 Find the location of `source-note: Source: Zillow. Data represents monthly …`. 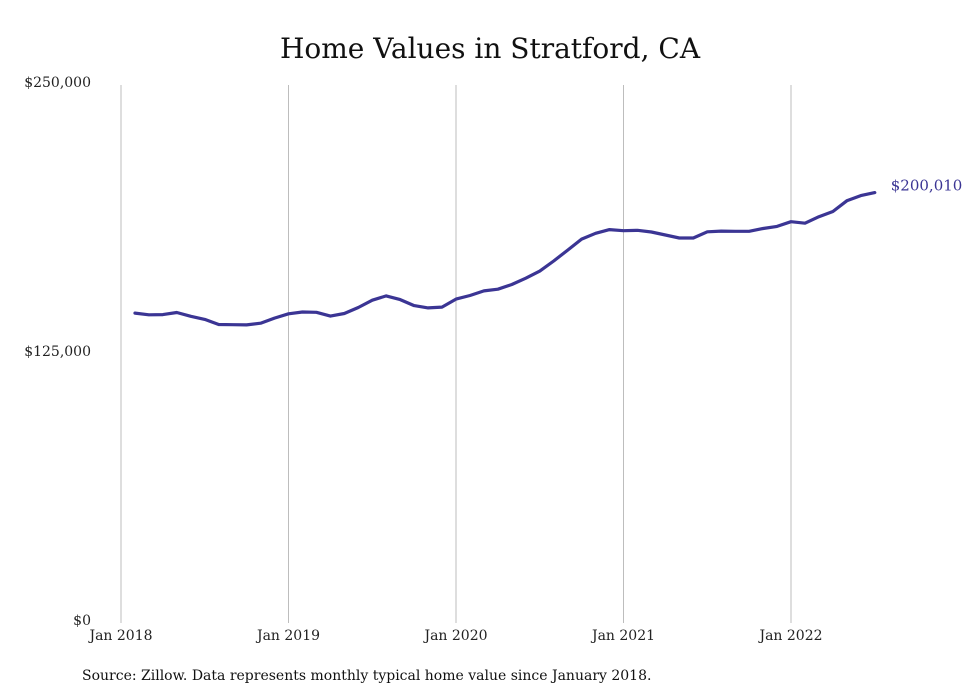

source-note: Source: Zillow. Data represents monthly … is located at coordinates (367, 676).